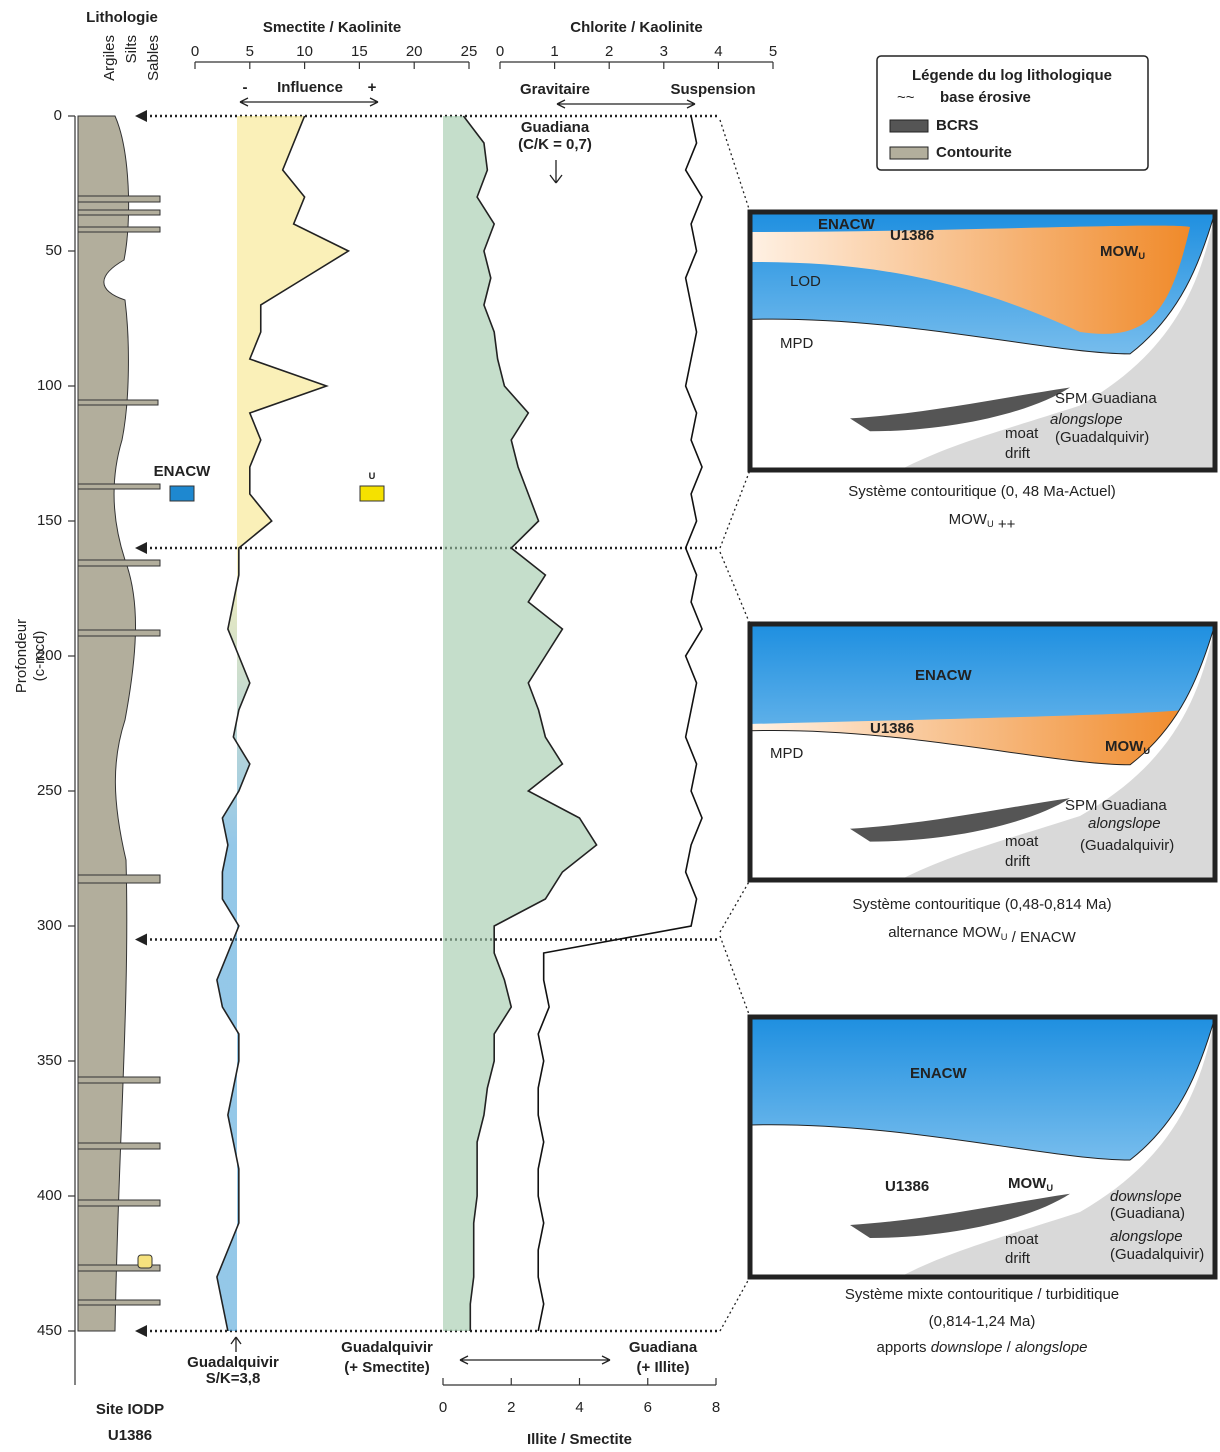  I want to click on y-tick-label: 50, so click(53, 250).